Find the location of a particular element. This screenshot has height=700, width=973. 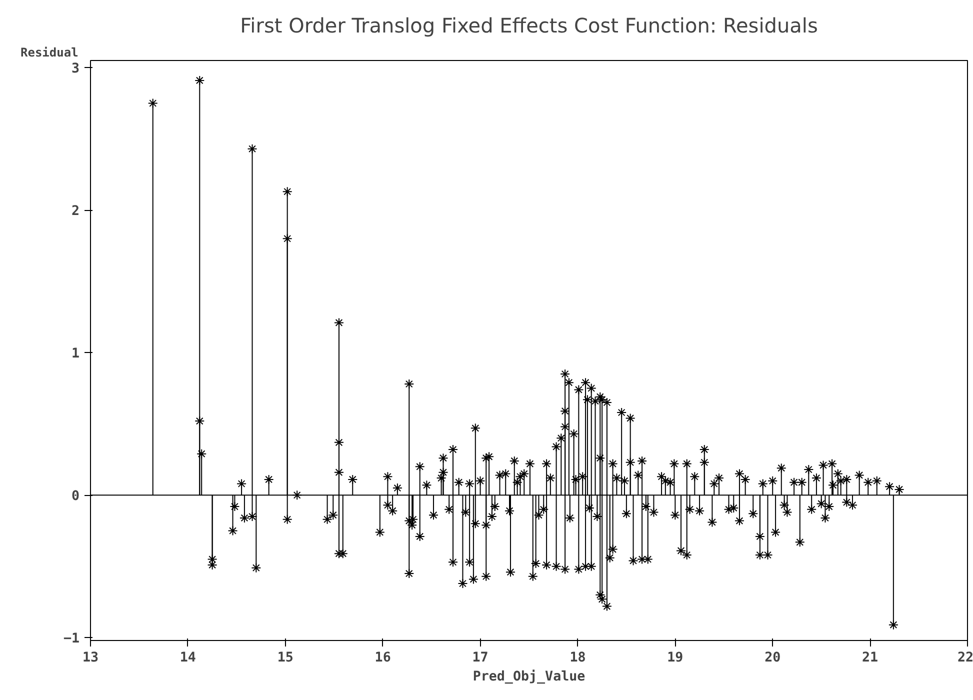

x-tick-label: 13 is located at coordinates (90, 658).